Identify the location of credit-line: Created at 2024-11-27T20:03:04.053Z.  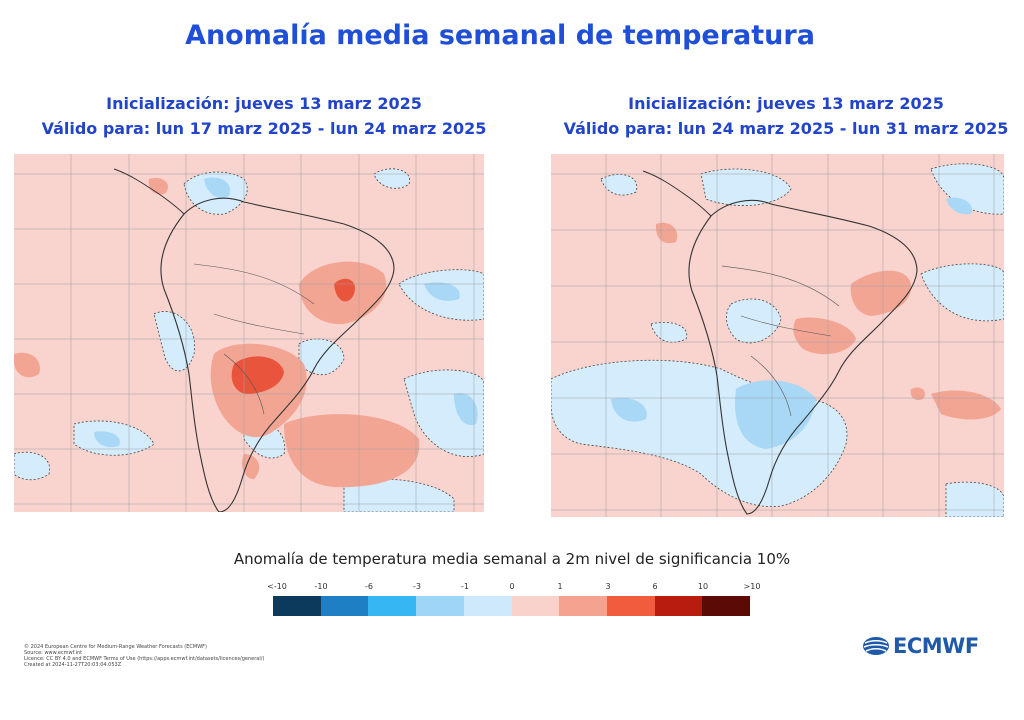
(73, 665).